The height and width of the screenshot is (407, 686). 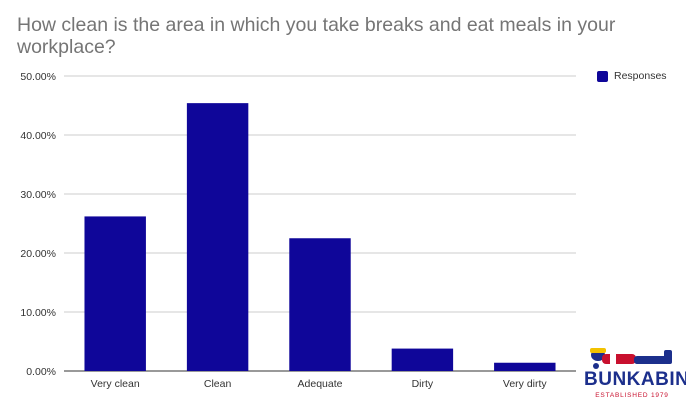 I want to click on y-tick-label: 20.00%, so click(x=38, y=254).